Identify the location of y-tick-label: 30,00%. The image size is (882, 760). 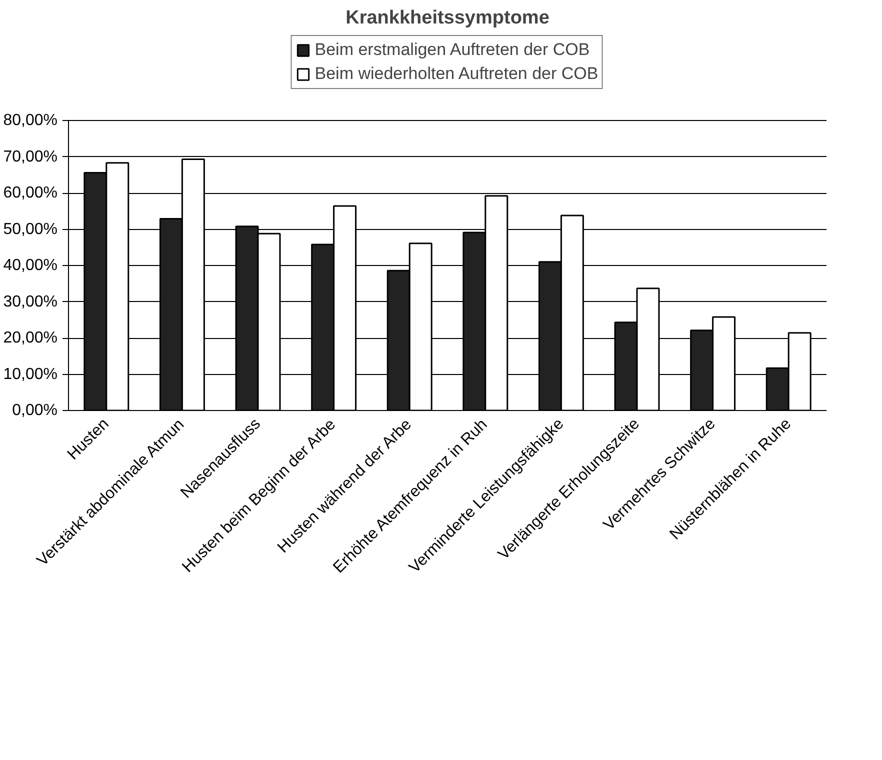
(30, 301).